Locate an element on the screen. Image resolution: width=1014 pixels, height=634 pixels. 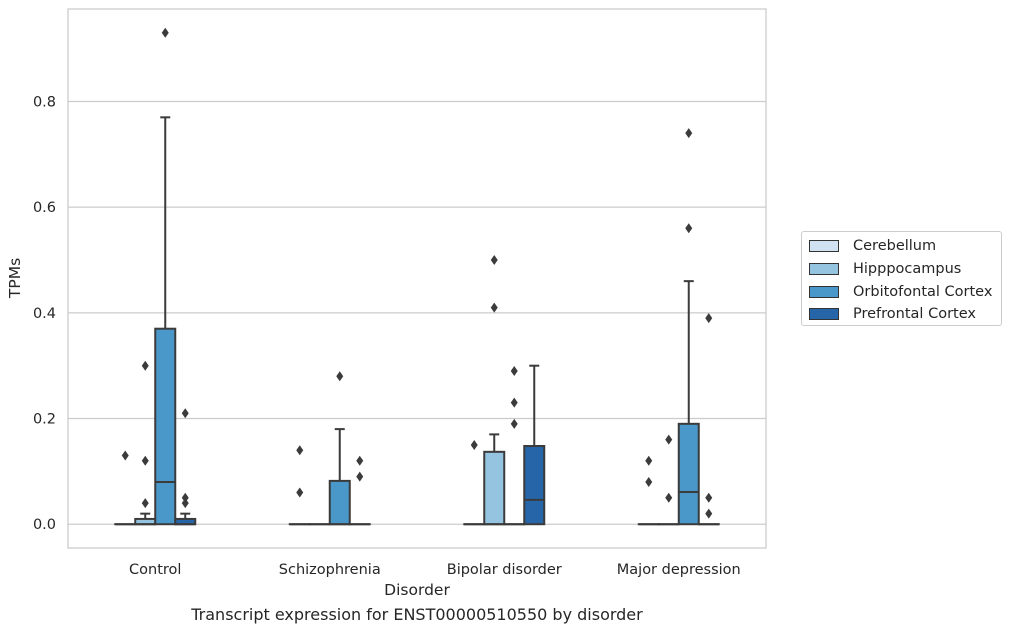
x-tick-label: Control is located at coordinates (155, 570).